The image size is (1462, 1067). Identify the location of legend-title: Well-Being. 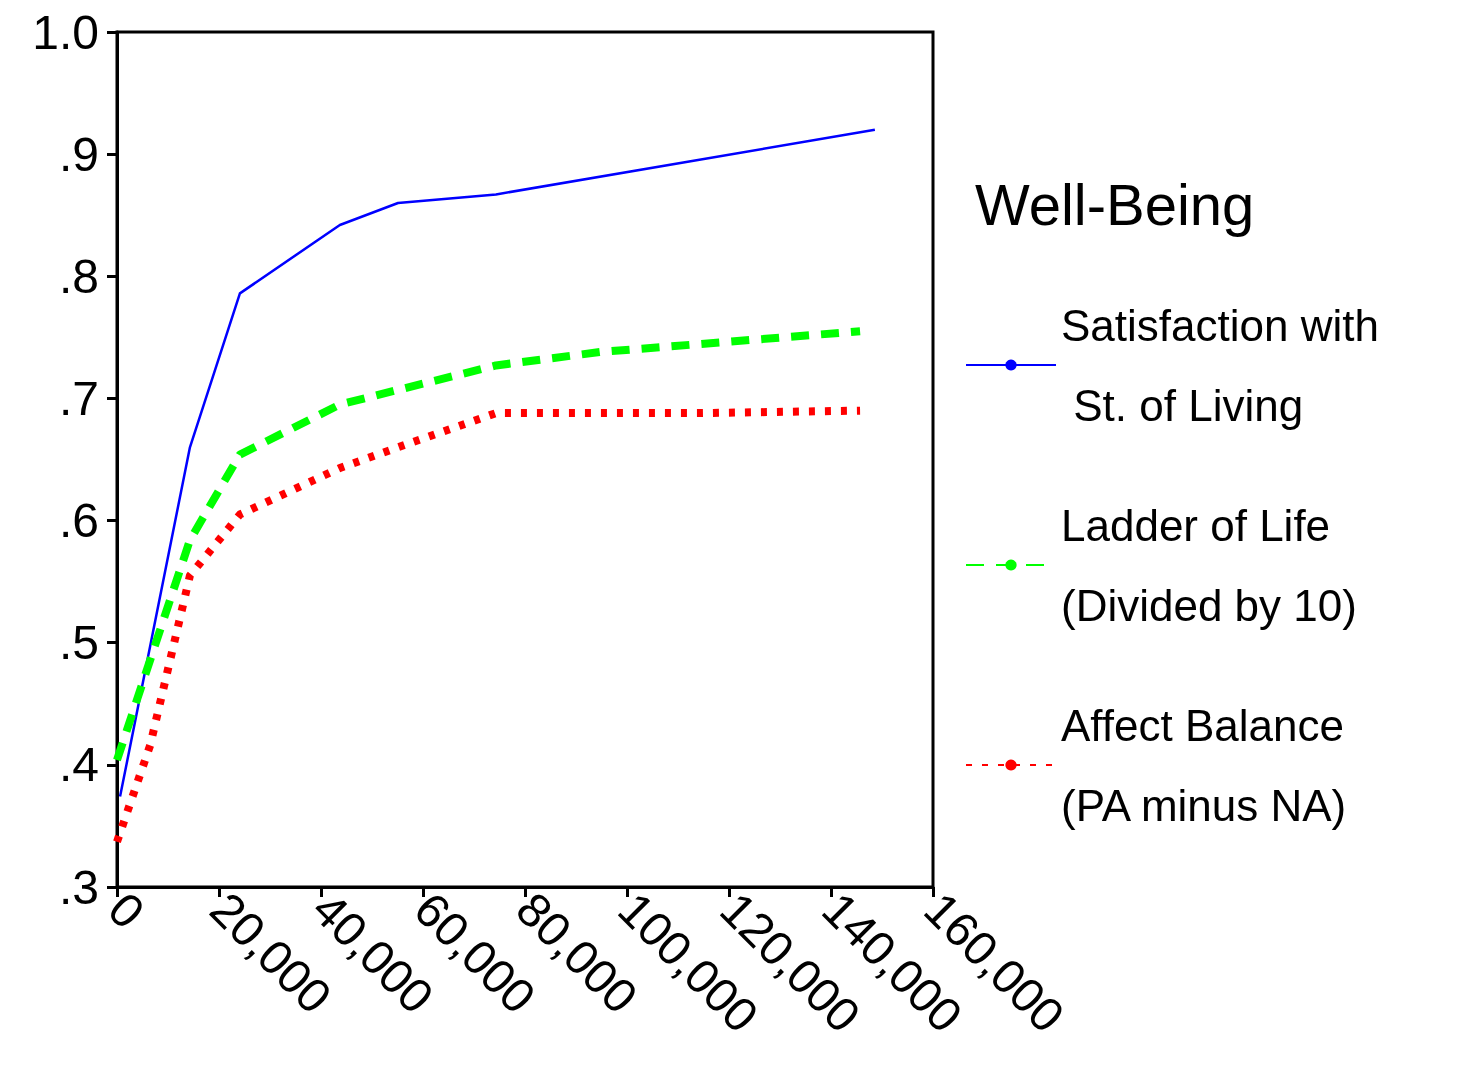
(1115, 204).